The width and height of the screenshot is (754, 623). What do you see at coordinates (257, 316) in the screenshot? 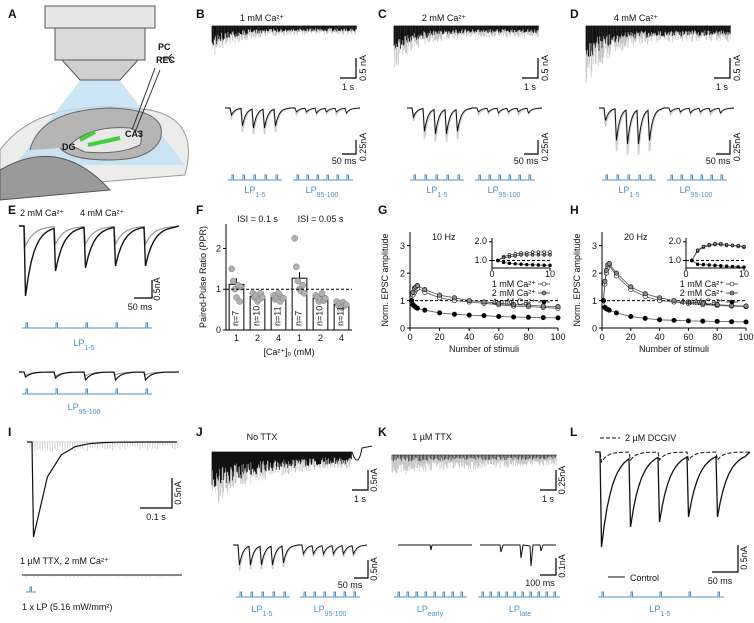
I see `n-label: n=10` at bounding box center [257, 316].